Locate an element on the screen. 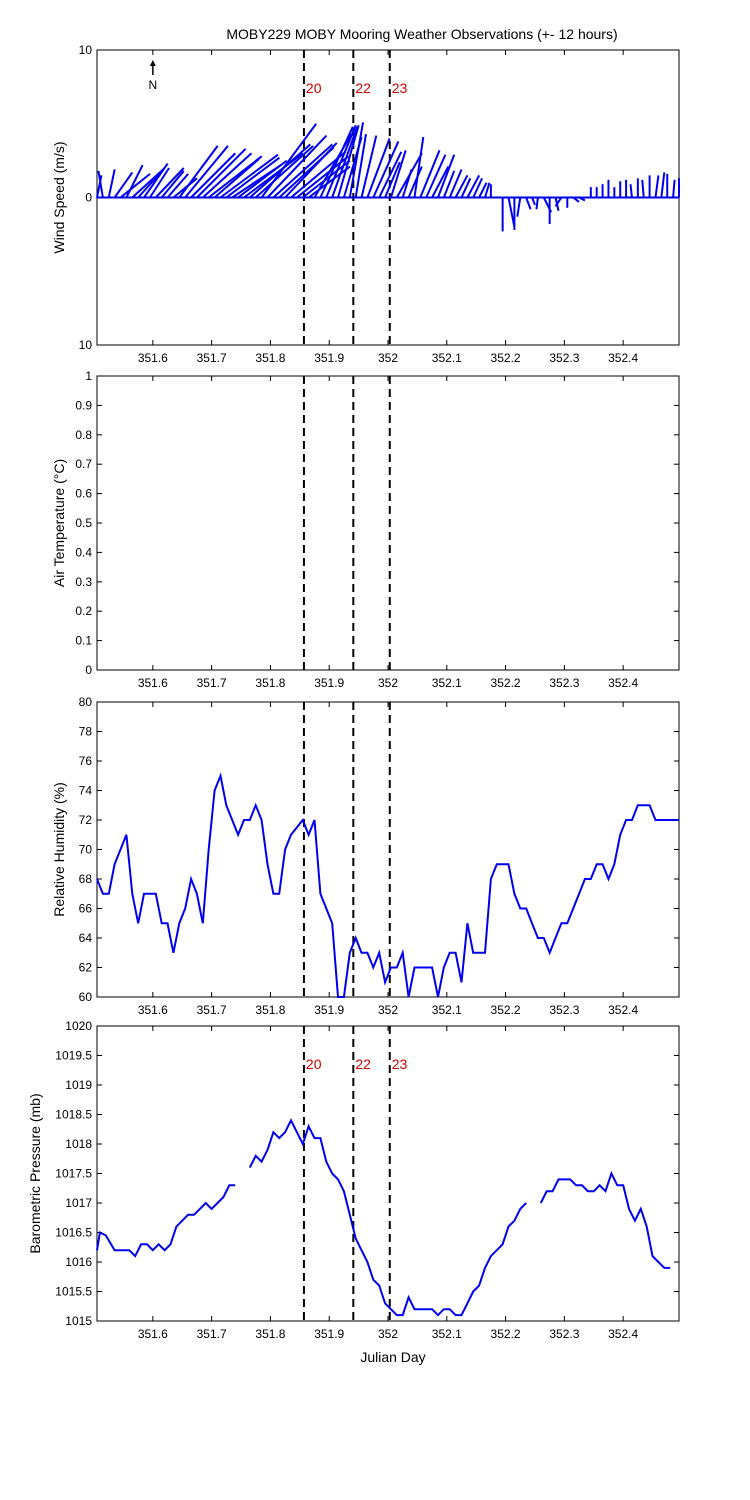 This screenshot has width=750, height=1500. humidity-x-tick-label: 352.1 is located at coordinates (447, 1010).